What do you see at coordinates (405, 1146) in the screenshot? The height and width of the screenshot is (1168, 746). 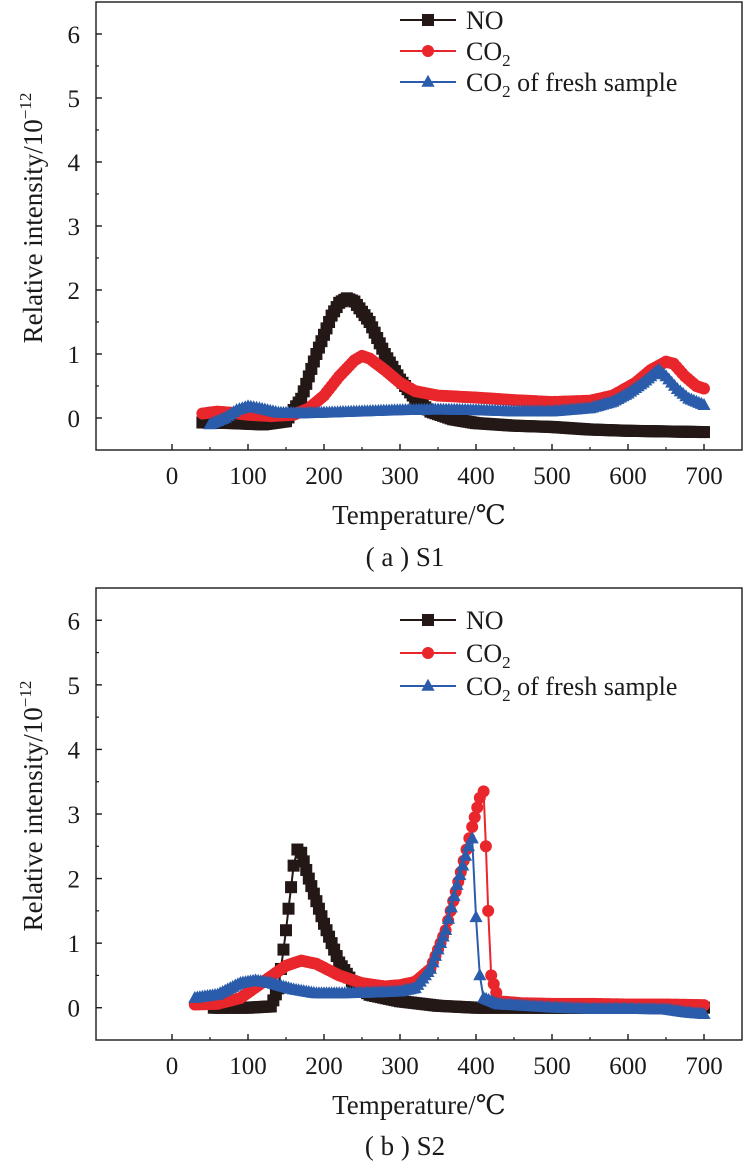 I see `caption-b: ( b ) S2` at bounding box center [405, 1146].